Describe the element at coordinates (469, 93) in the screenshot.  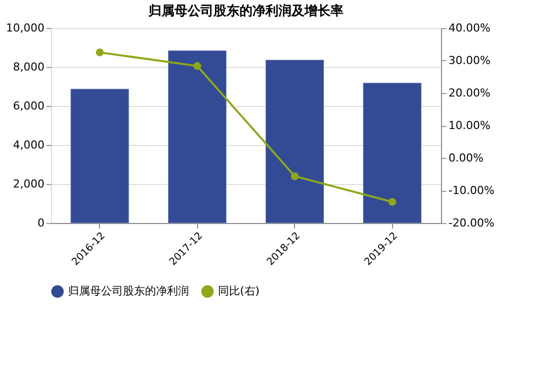
I see `y2-tick-label: 20.00%` at that location.